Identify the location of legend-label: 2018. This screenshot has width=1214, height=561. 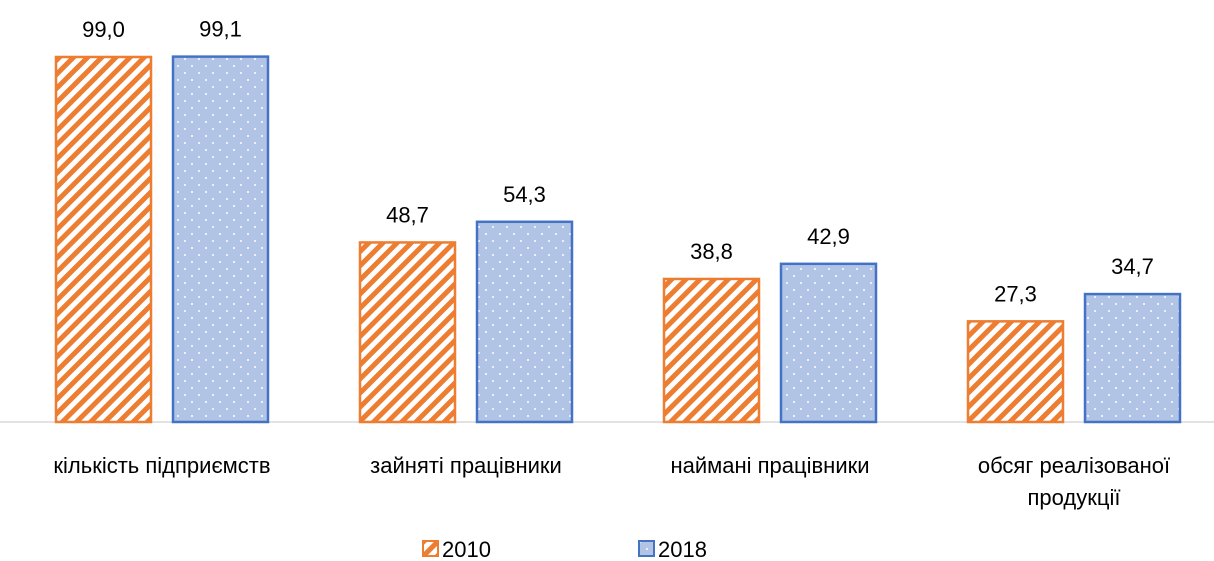
(682, 549).